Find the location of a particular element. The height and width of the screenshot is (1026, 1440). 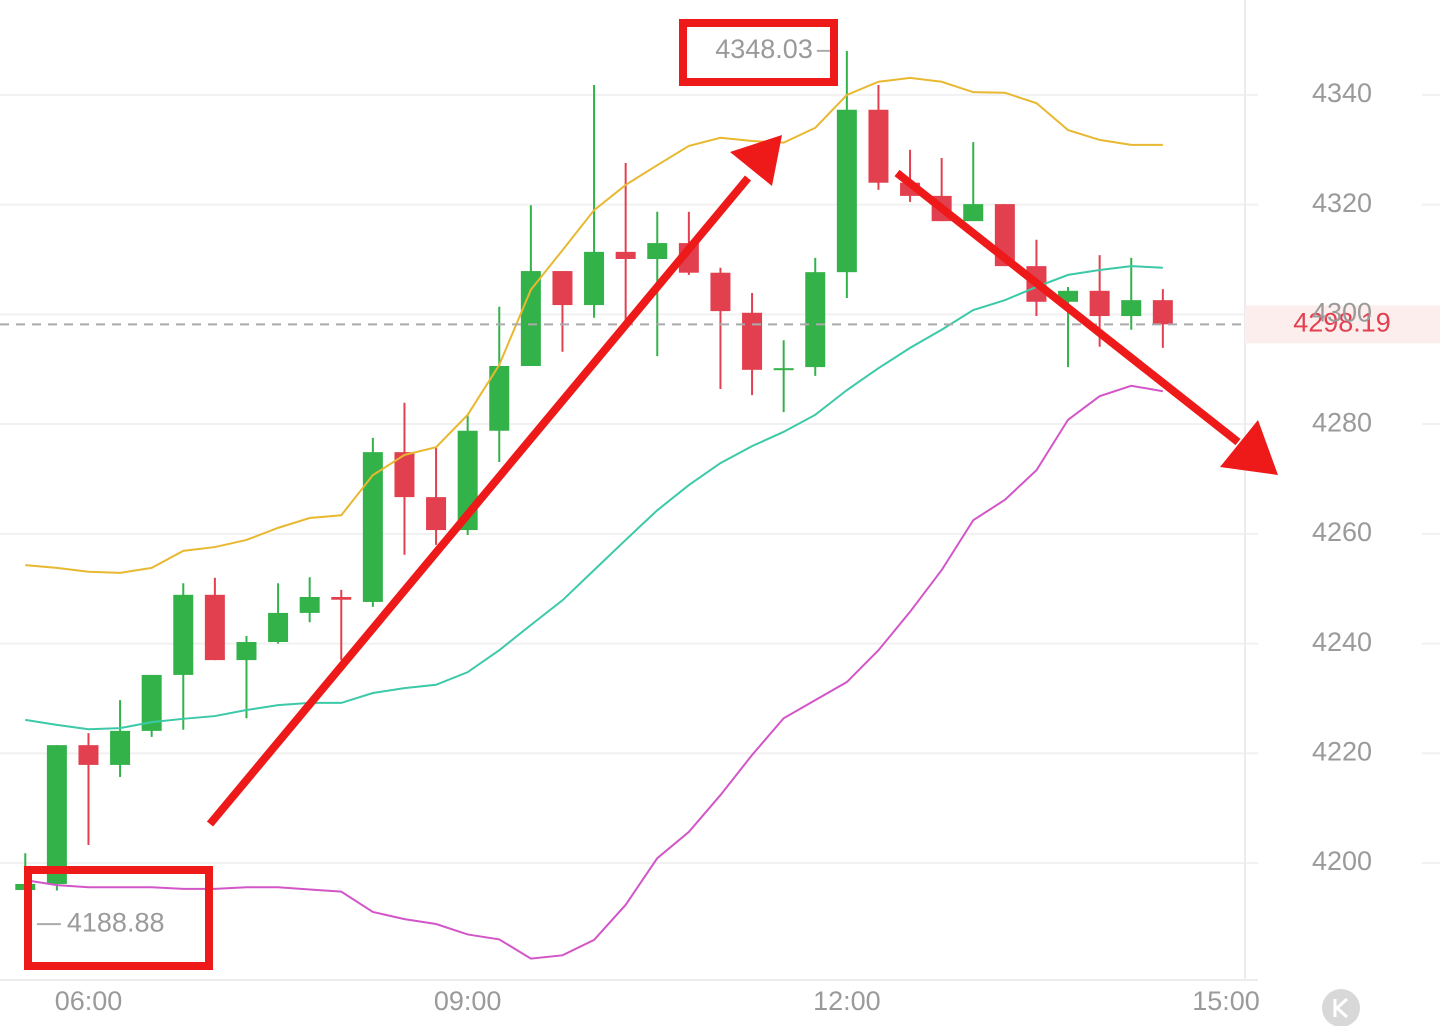

x-tick-label: 12:00 is located at coordinates (847, 1001).